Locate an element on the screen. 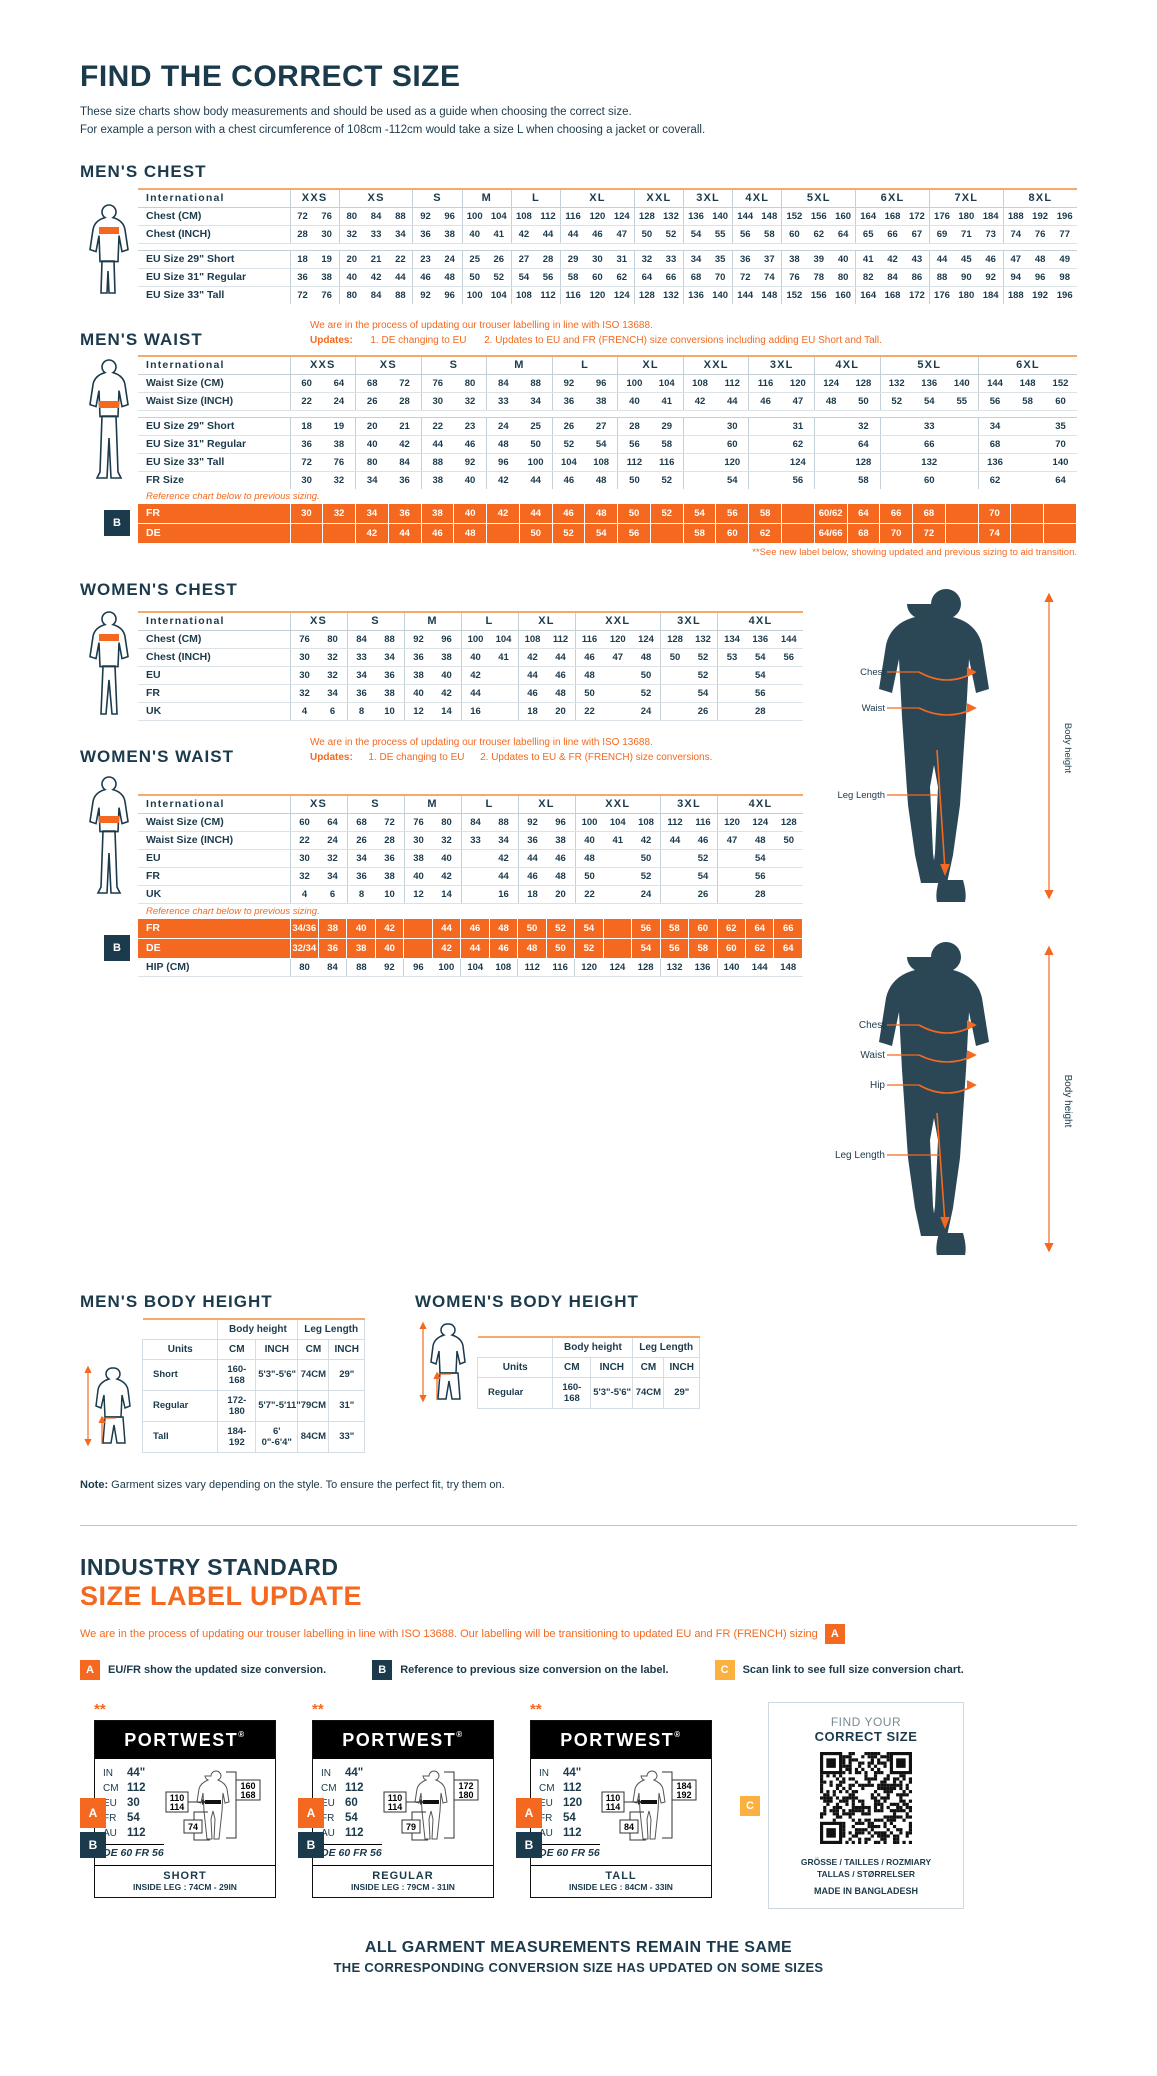  legend-badge-a: A is located at coordinates (90, 1669).